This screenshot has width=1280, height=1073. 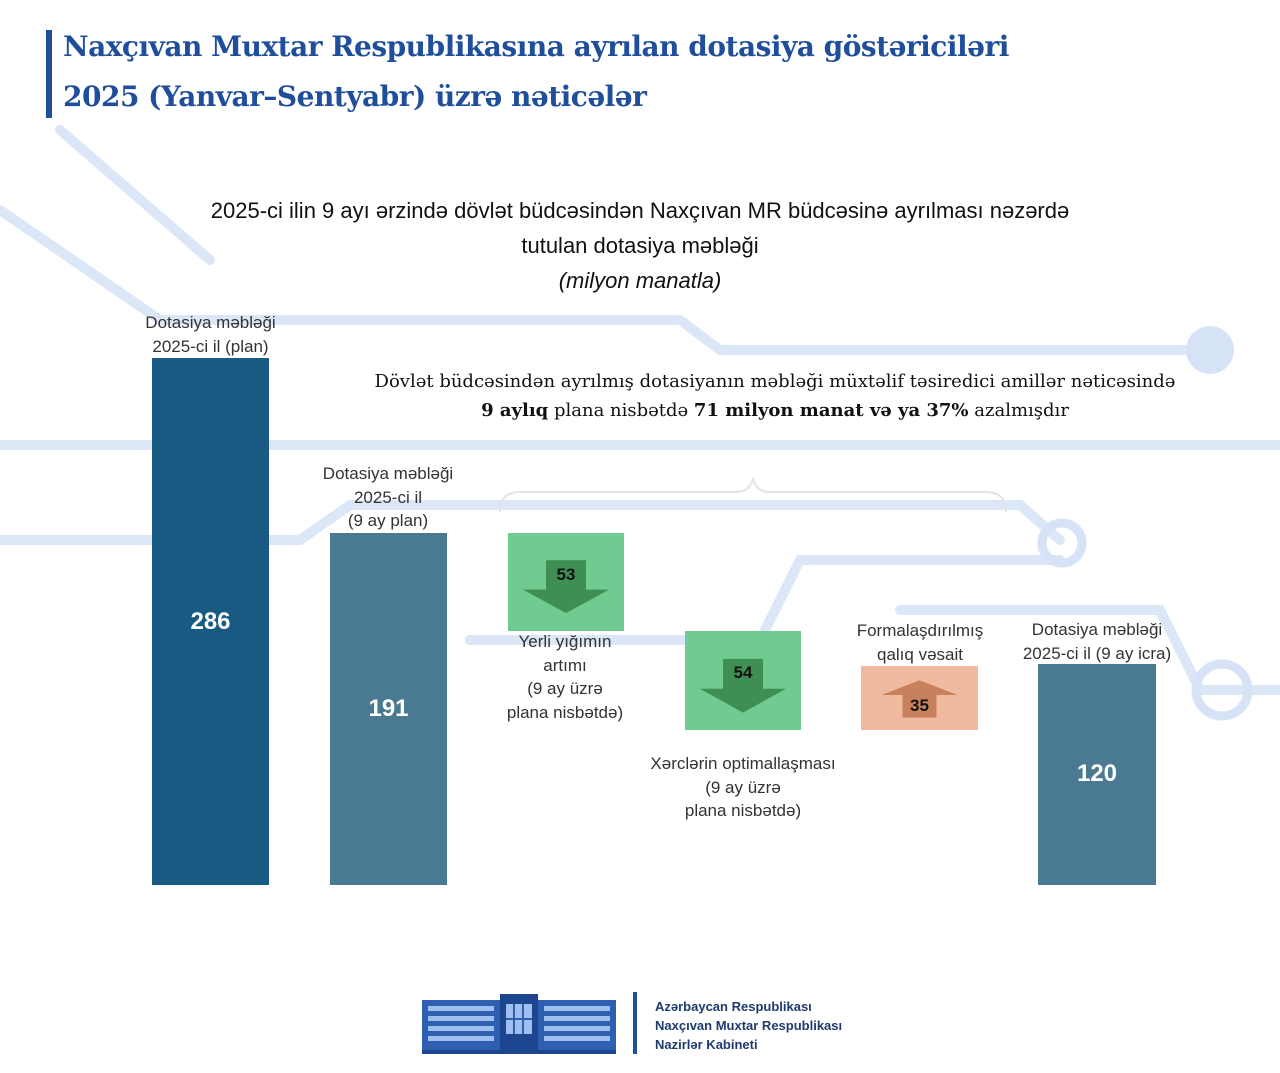 I want to click on chart-unit: (milyon manatla), so click(x=640, y=280).